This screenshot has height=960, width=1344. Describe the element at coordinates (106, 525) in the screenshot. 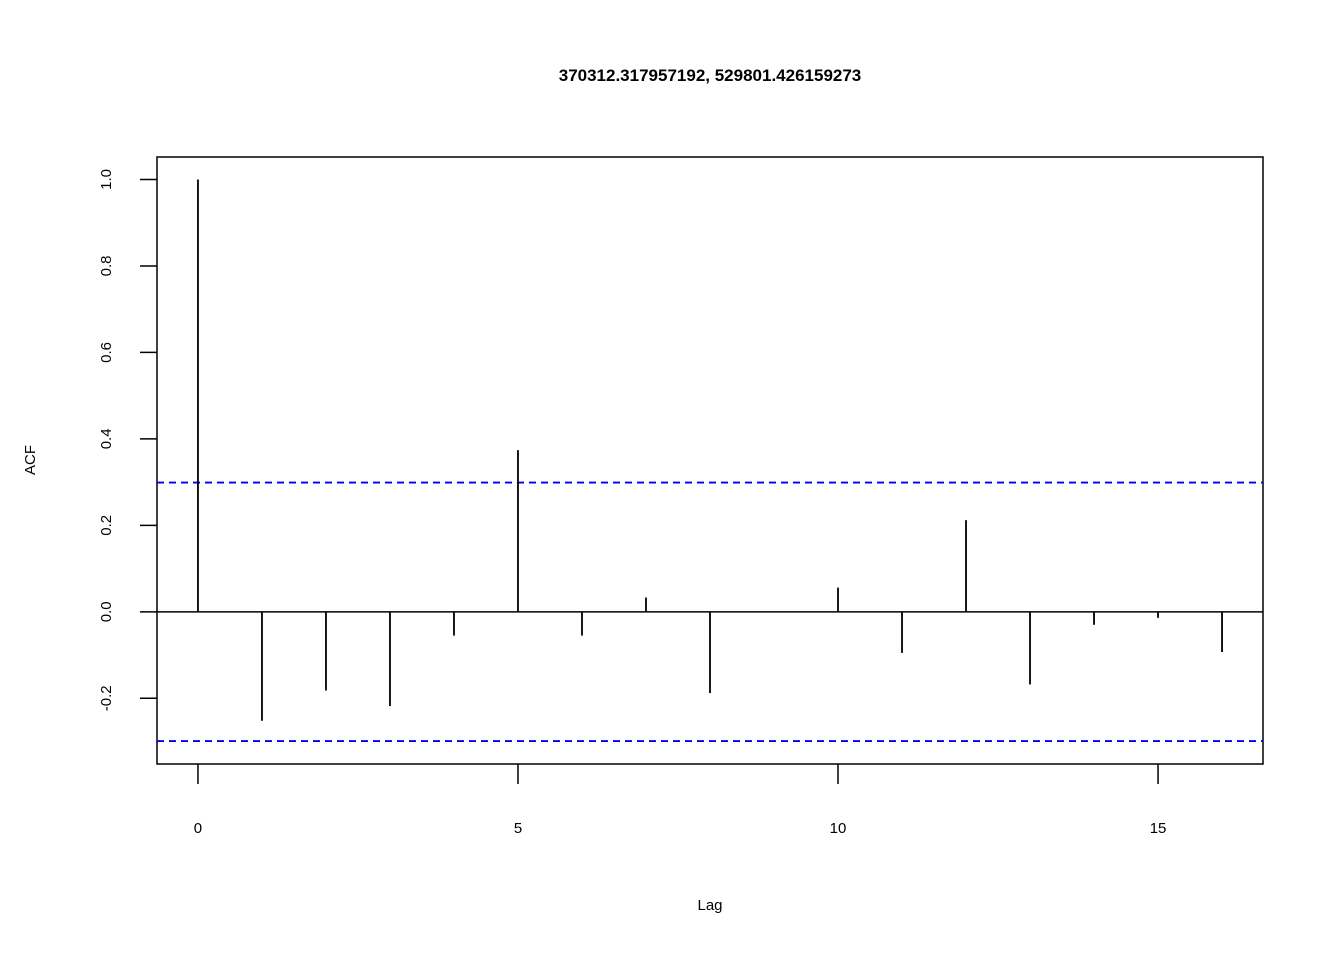

I see `y-tick-label: 0.2` at that location.